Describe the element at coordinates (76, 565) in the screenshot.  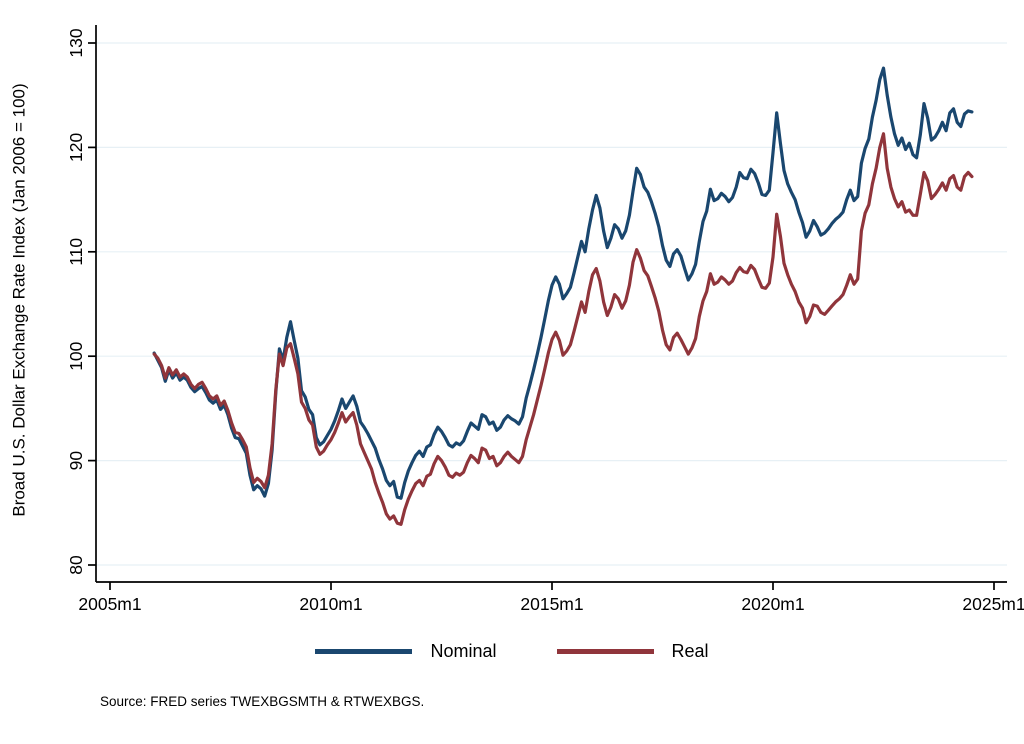
I see `y-tick-label-80: 80` at that location.